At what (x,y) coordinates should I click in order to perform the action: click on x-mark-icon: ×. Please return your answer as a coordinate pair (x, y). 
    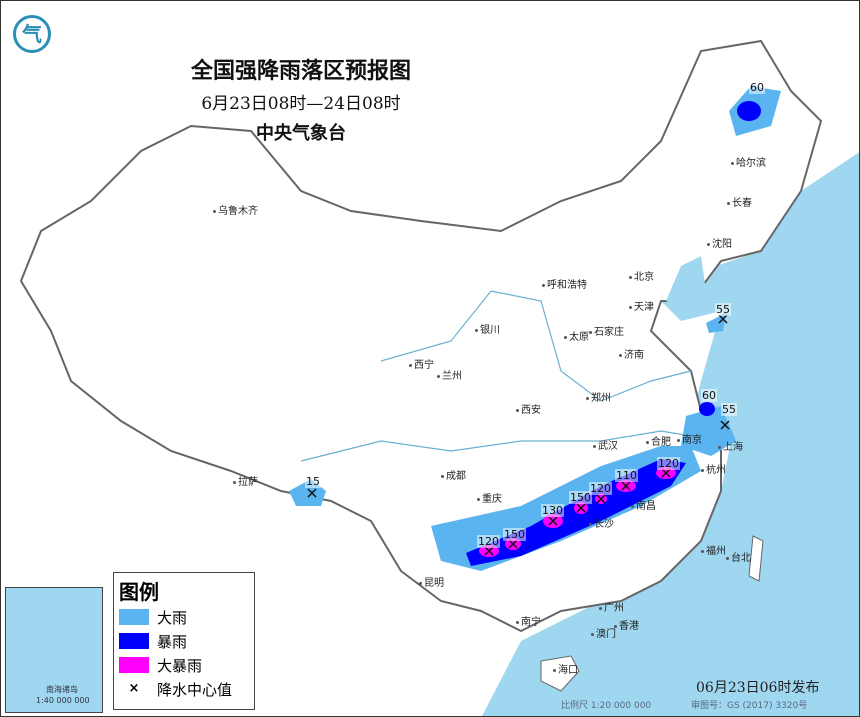
    Looking at the image, I should click on (134, 688).